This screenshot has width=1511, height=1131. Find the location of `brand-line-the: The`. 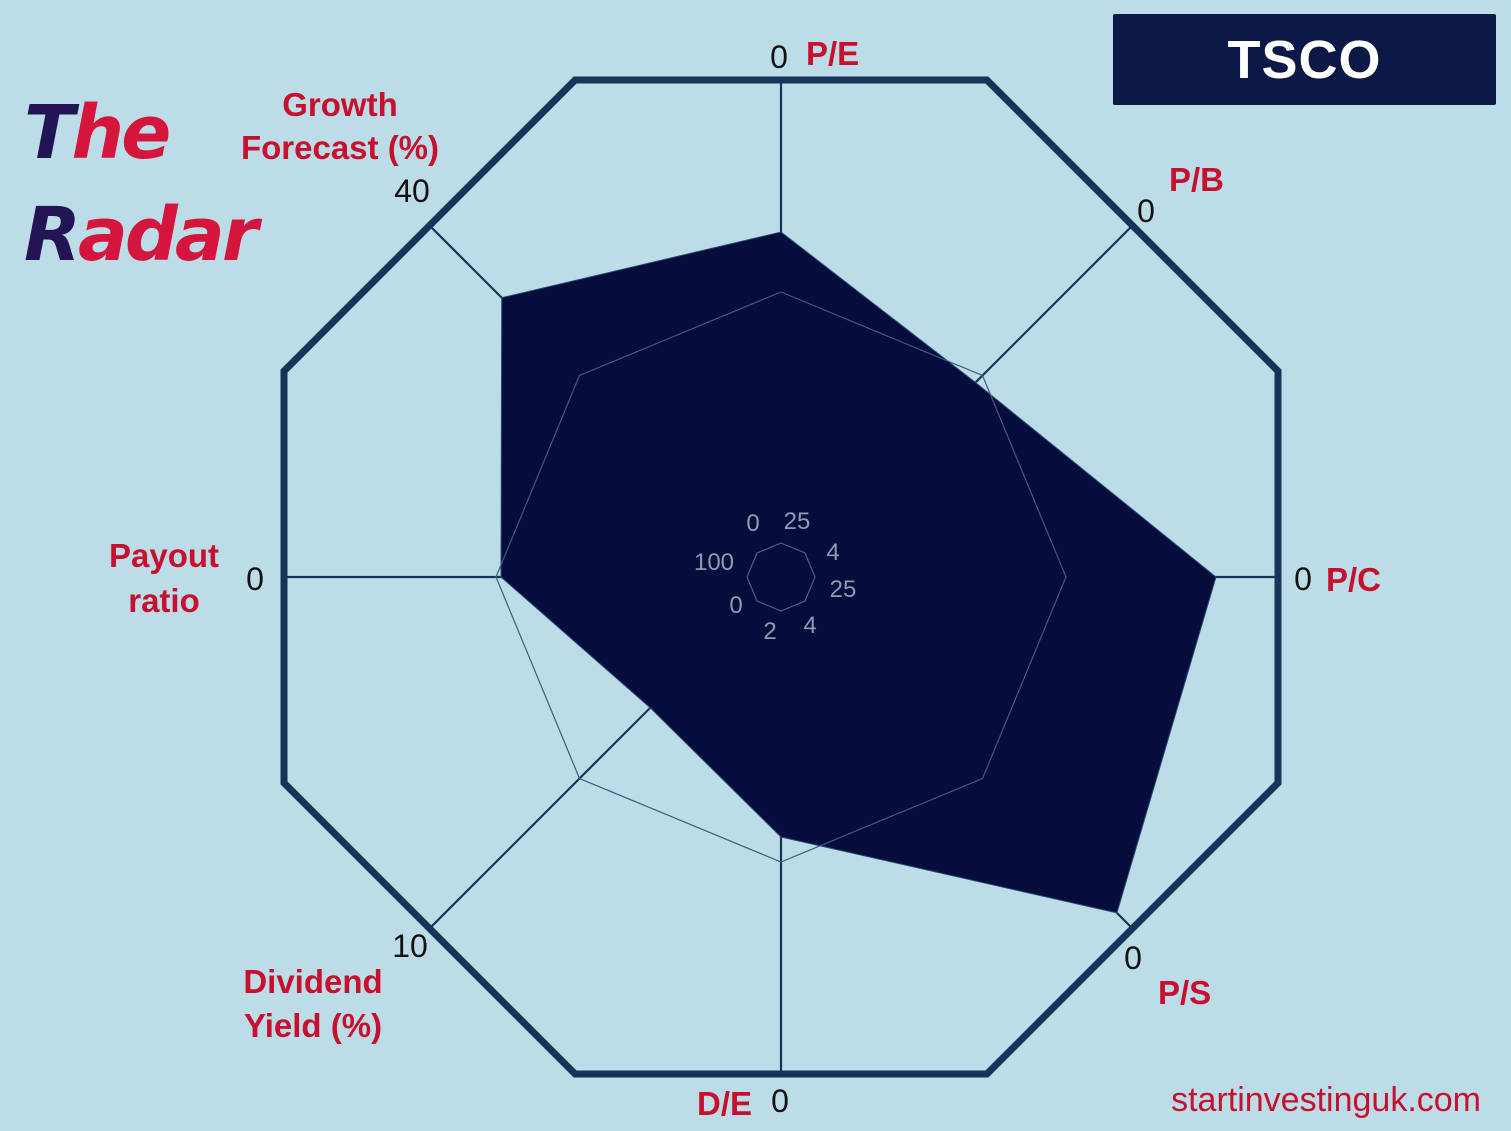

brand-line-the: The is located at coordinates (139, 133).